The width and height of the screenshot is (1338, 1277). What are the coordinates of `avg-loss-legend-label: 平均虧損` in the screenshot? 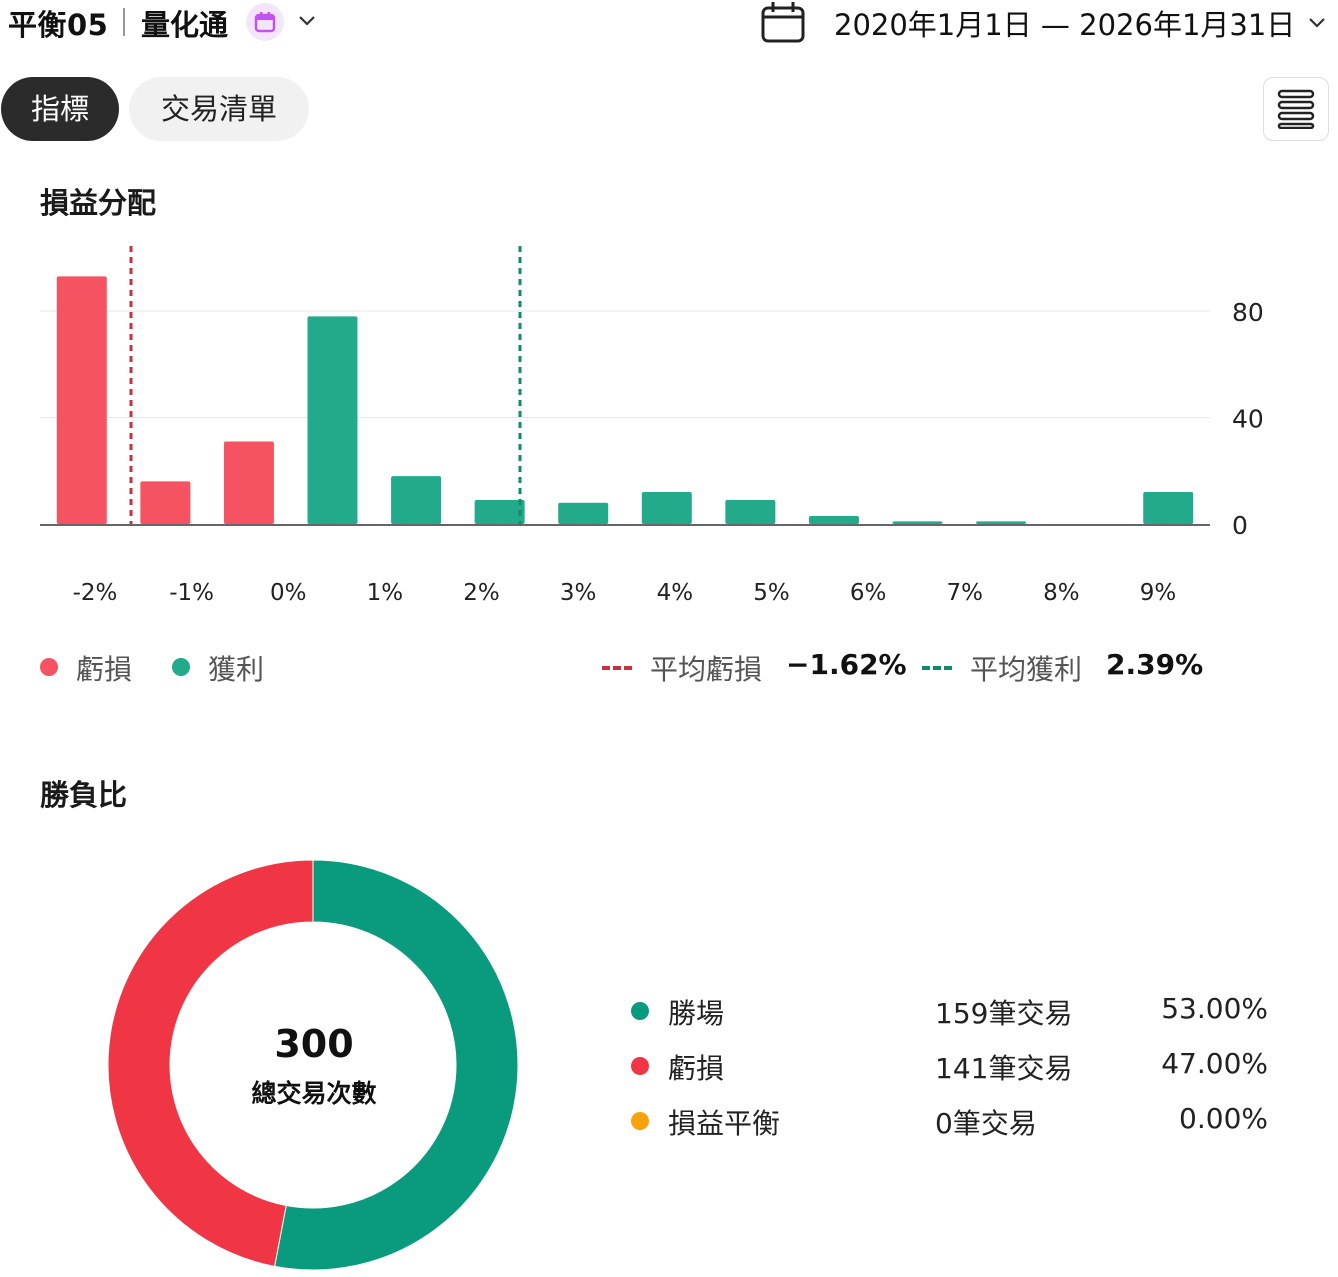 It's located at (706, 669).